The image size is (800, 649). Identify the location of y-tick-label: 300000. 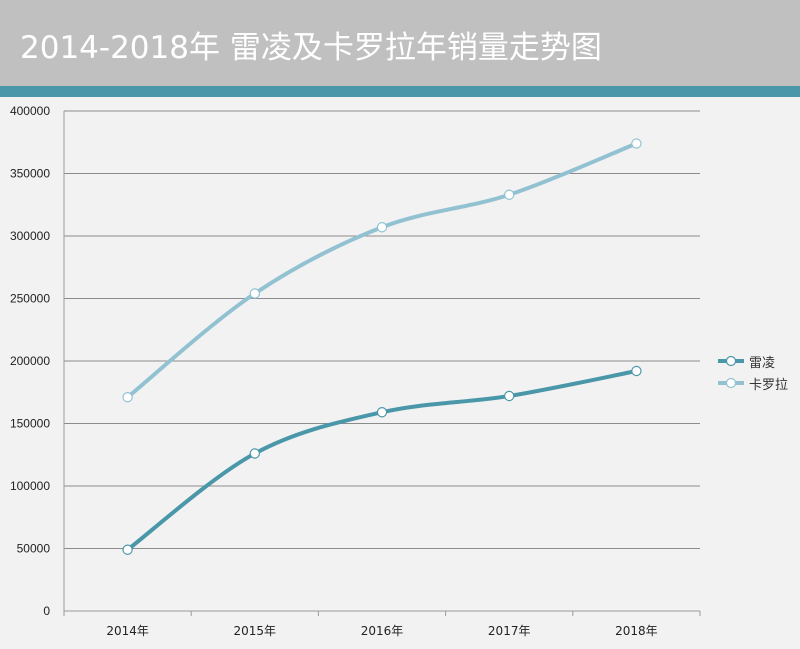
(30, 236).